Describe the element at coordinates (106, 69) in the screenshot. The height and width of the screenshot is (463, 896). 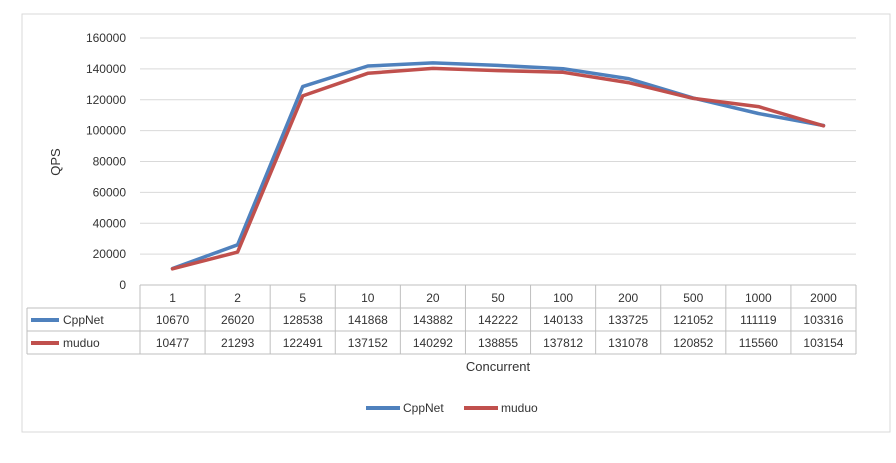
I see `y-tick-label: 140000` at that location.